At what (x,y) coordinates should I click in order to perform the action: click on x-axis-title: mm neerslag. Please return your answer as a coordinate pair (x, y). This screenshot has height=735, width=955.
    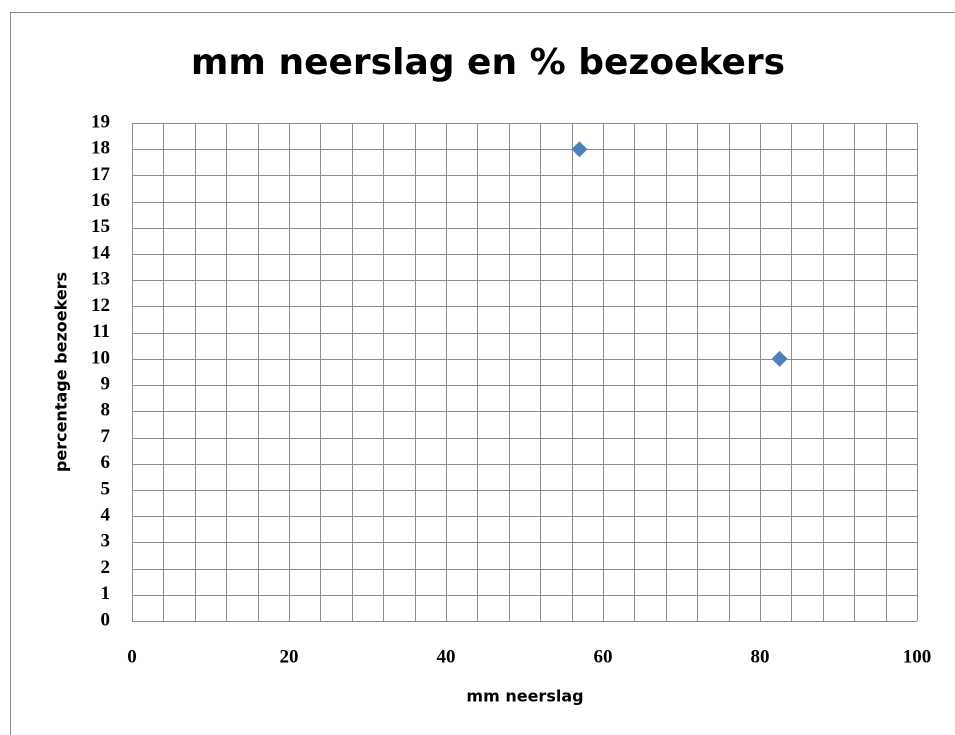
    Looking at the image, I should click on (524, 696).